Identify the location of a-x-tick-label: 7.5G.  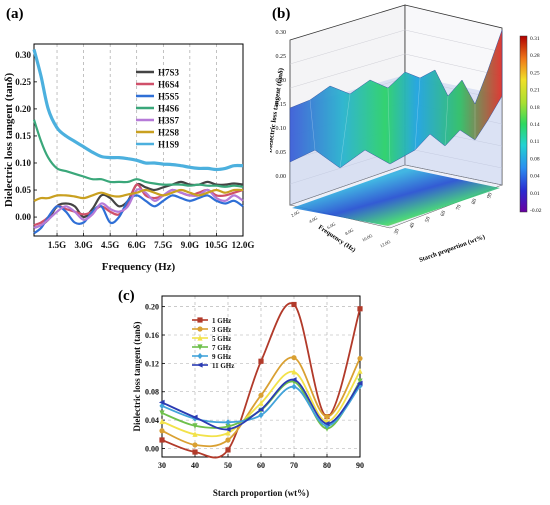
(163, 245).